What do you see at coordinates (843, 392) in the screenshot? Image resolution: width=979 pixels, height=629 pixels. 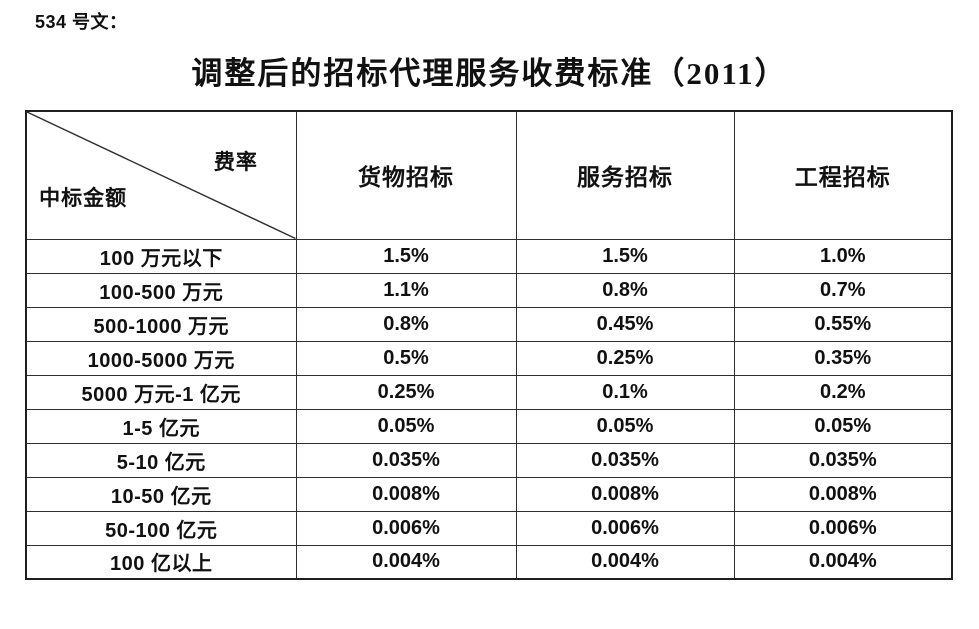 I see `rate-cell: 0.2%` at bounding box center [843, 392].